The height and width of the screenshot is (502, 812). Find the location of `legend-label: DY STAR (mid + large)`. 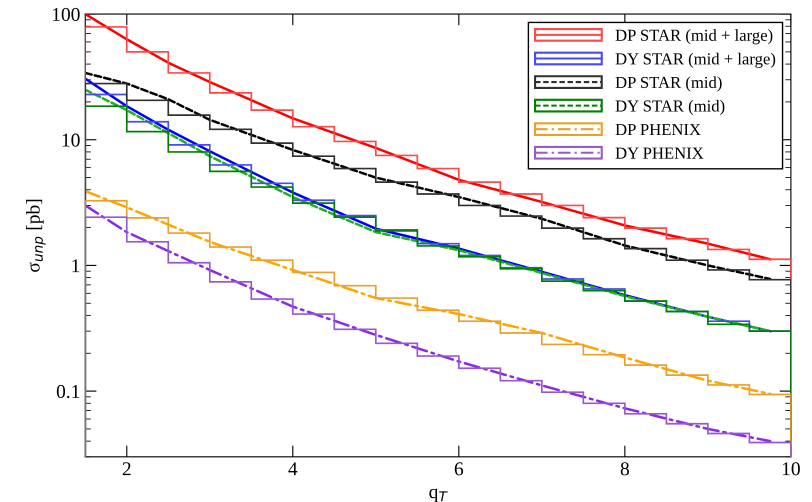

legend-label: DY STAR (mid + large) is located at coordinates (696, 60).